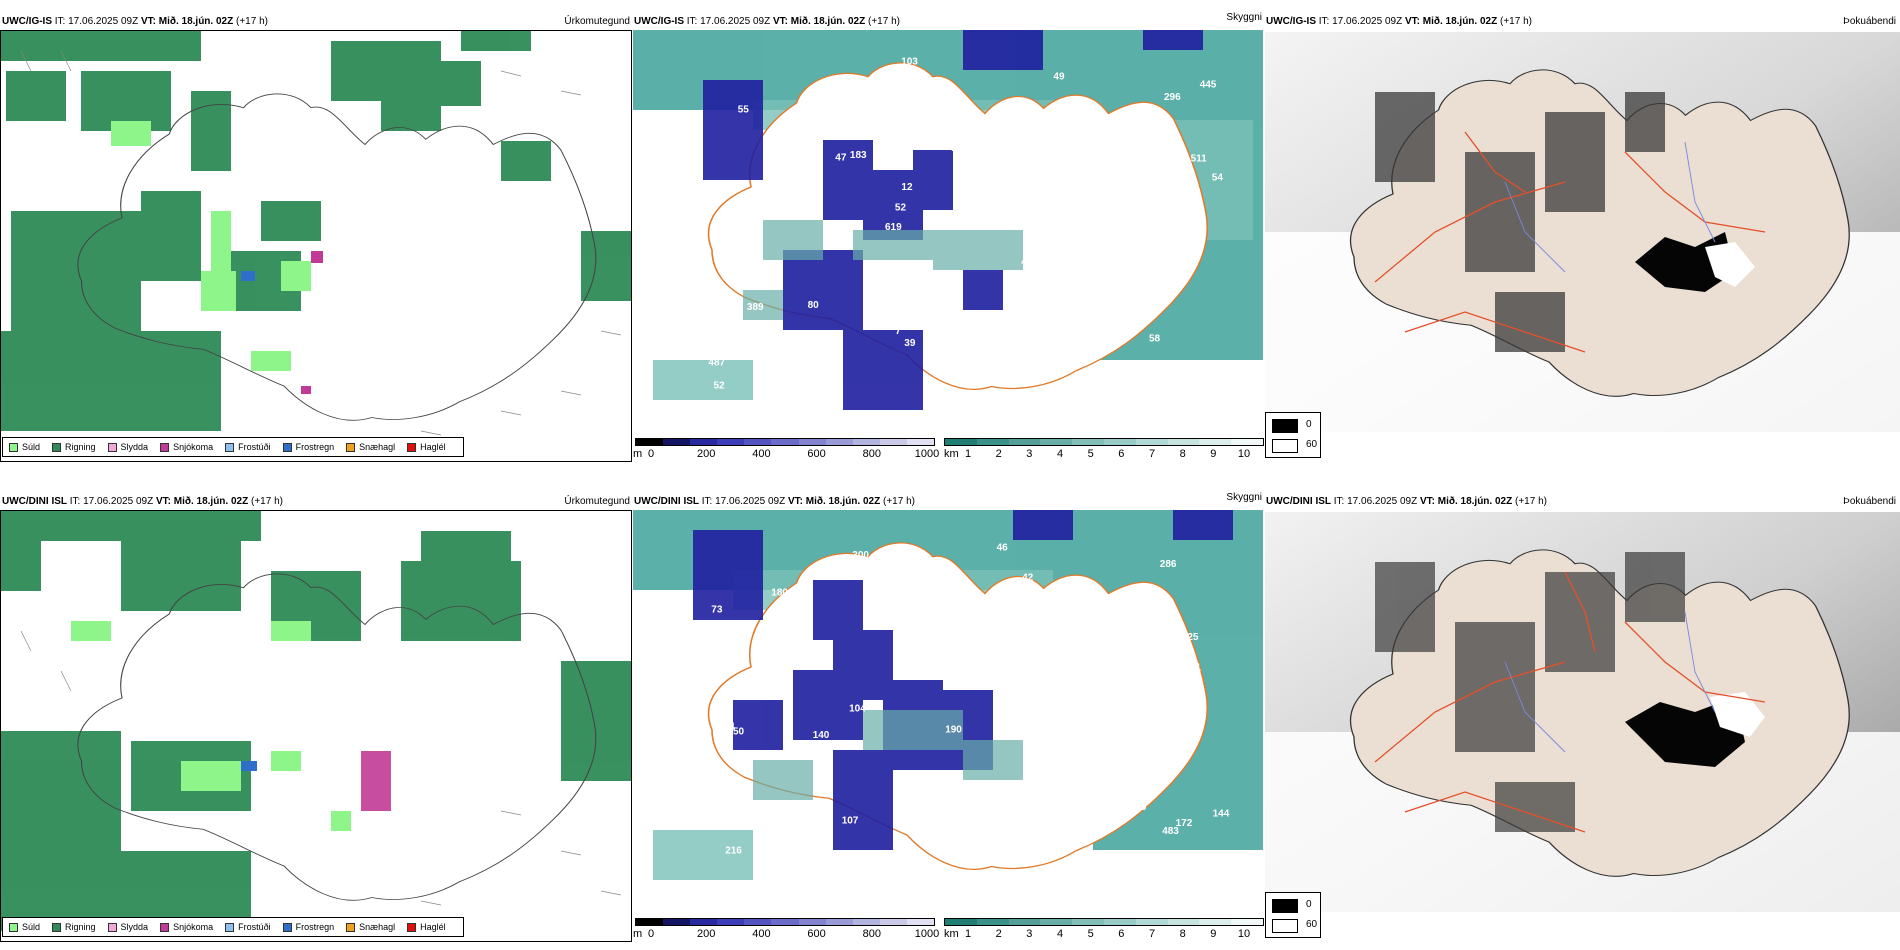 This screenshot has width=1900, height=950. What do you see at coordinates (1071, 679) in the screenshot?
I see `cloud-base-label: 77` at bounding box center [1071, 679].